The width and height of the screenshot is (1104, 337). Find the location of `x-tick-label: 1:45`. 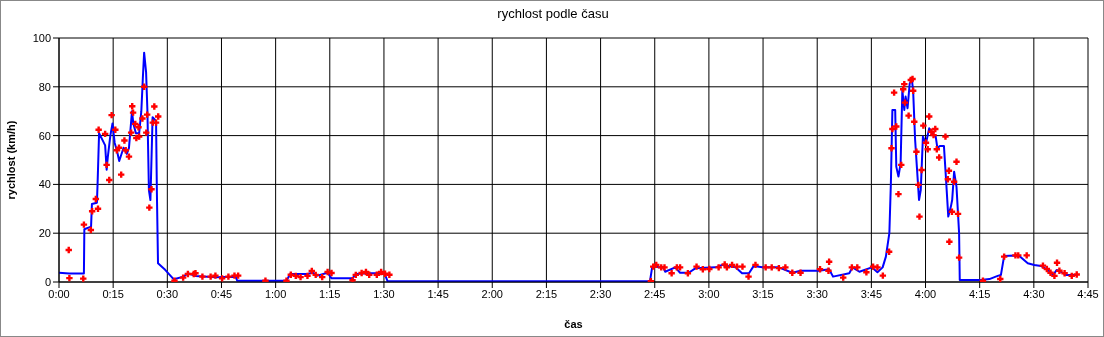

x-tick-label: 1:45 is located at coordinates (438, 293).